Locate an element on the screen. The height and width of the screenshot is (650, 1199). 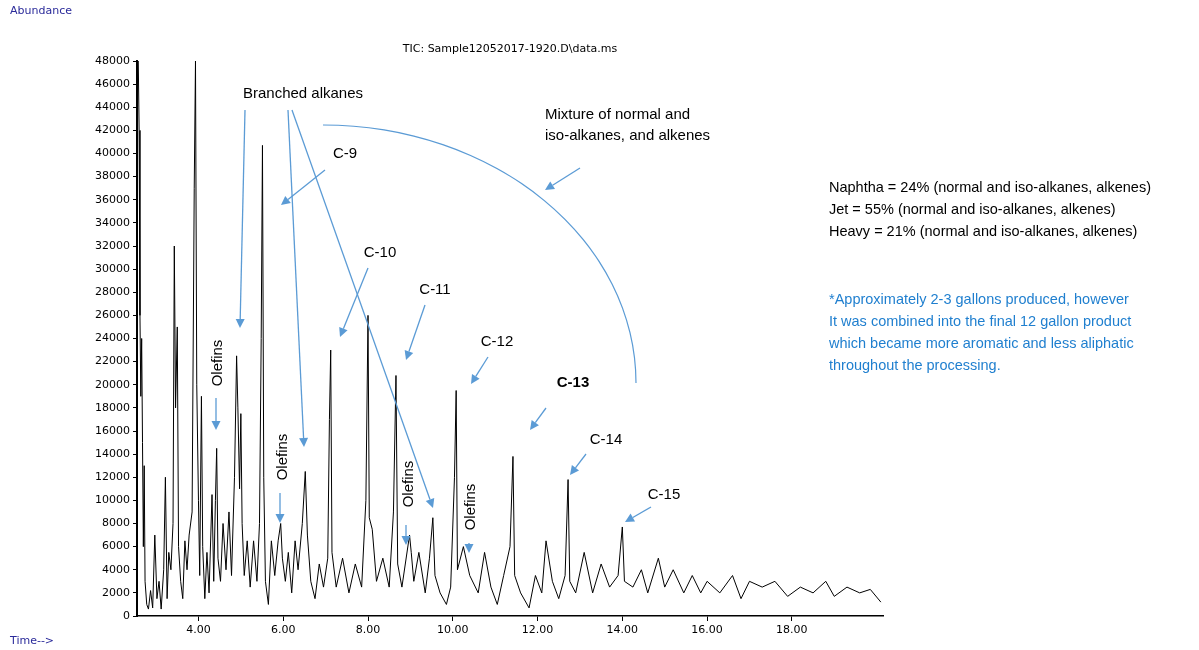
y-tick-label: 42000 is located at coordinates (112, 130).